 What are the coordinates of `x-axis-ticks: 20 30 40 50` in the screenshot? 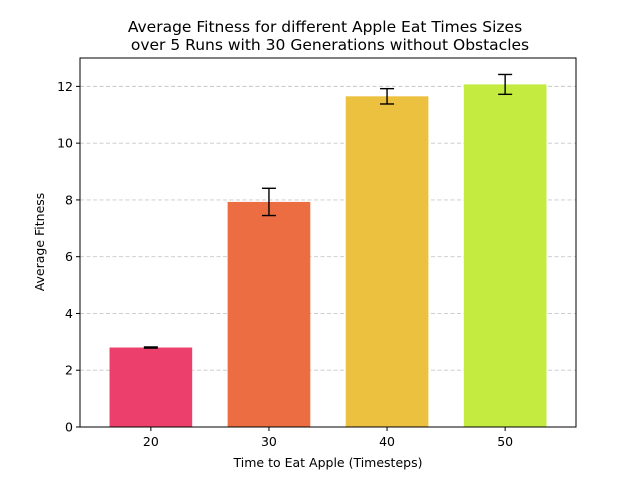 It's located at (328, 438).